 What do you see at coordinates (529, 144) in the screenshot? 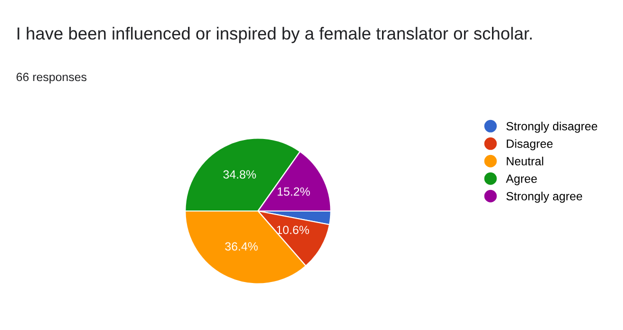
I see `legend-label: Disagree` at bounding box center [529, 144].